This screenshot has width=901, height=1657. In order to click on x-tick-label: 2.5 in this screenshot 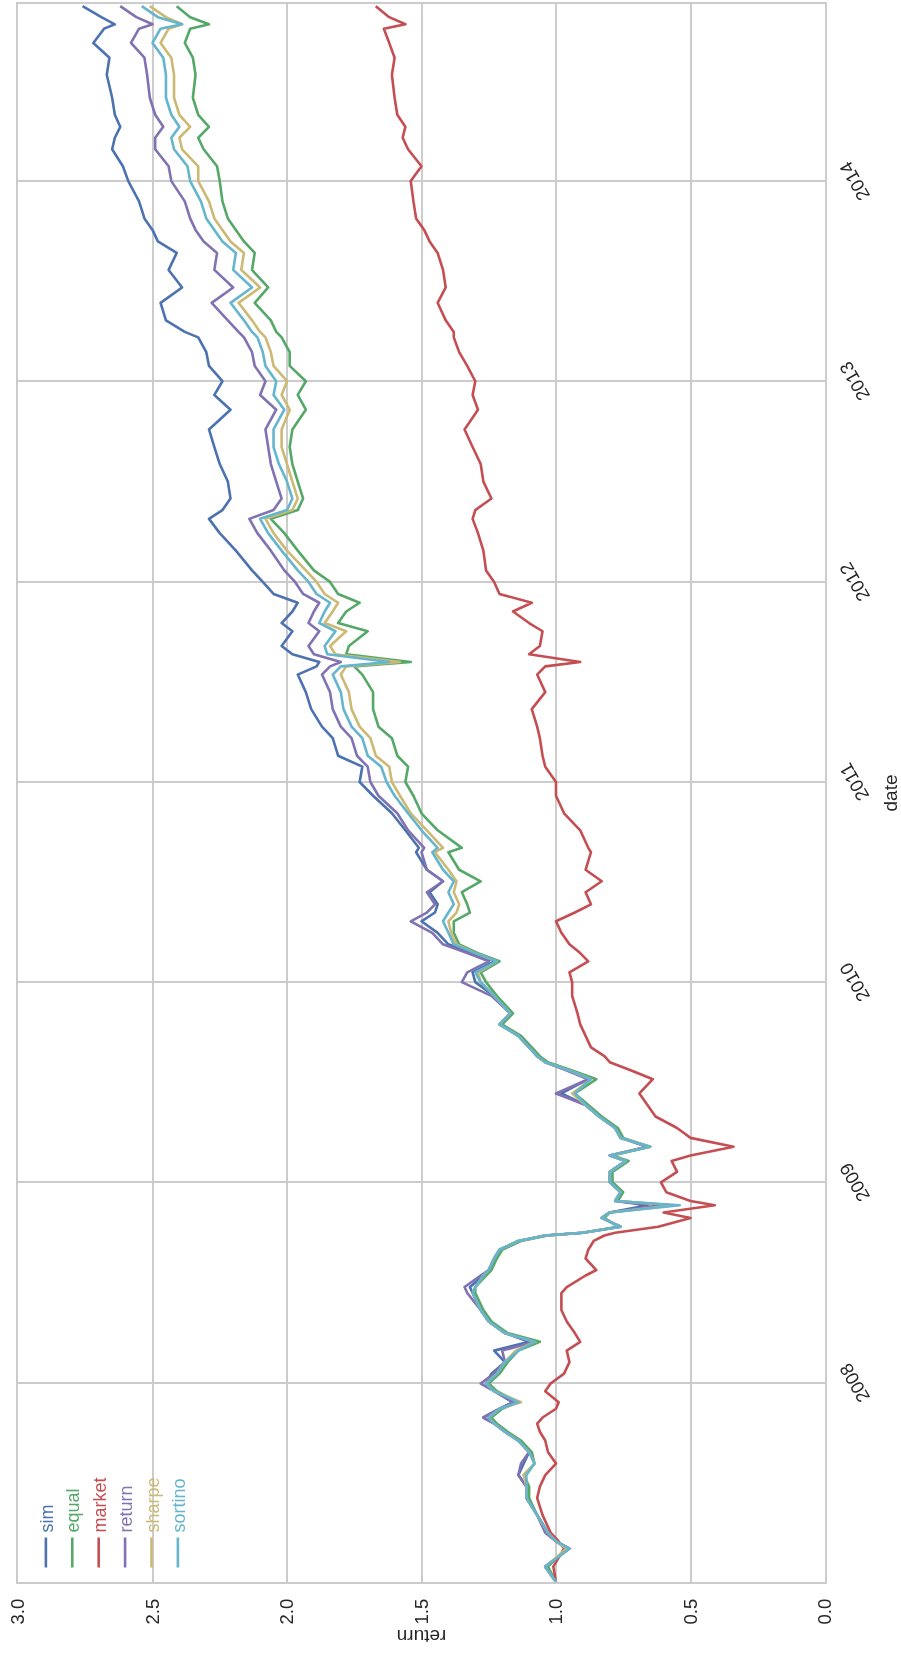, I will do `click(152, 1611)`.